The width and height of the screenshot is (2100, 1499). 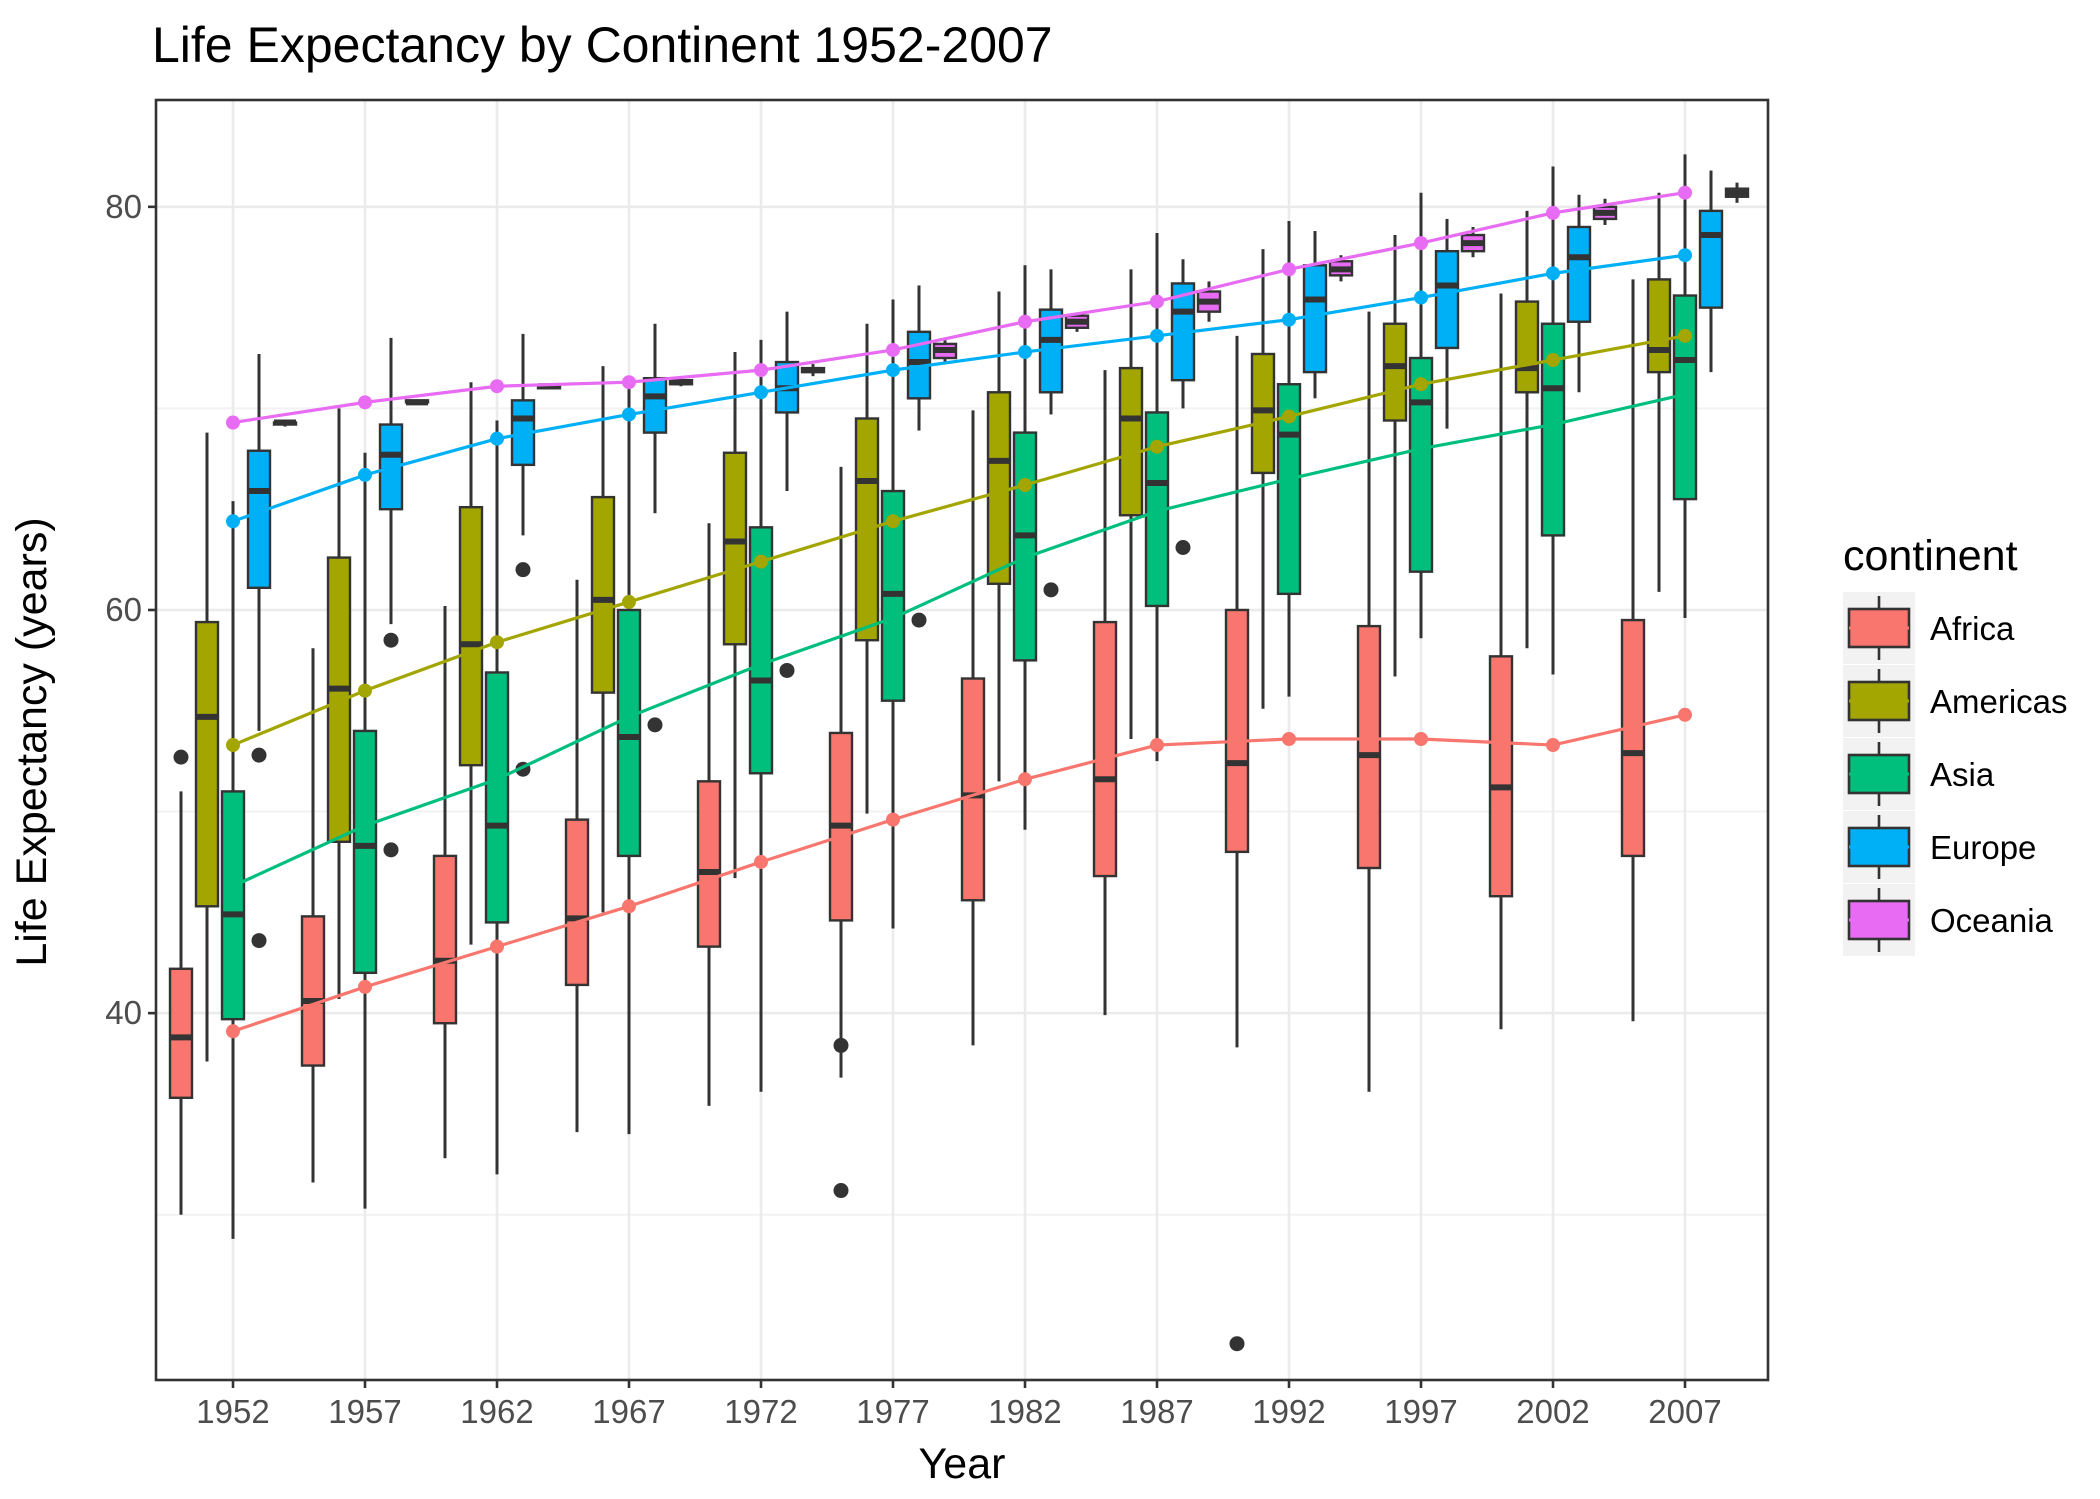 What do you see at coordinates (1939, 847) in the screenshot?
I see `legend-item-europe: Europe` at bounding box center [1939, 847].